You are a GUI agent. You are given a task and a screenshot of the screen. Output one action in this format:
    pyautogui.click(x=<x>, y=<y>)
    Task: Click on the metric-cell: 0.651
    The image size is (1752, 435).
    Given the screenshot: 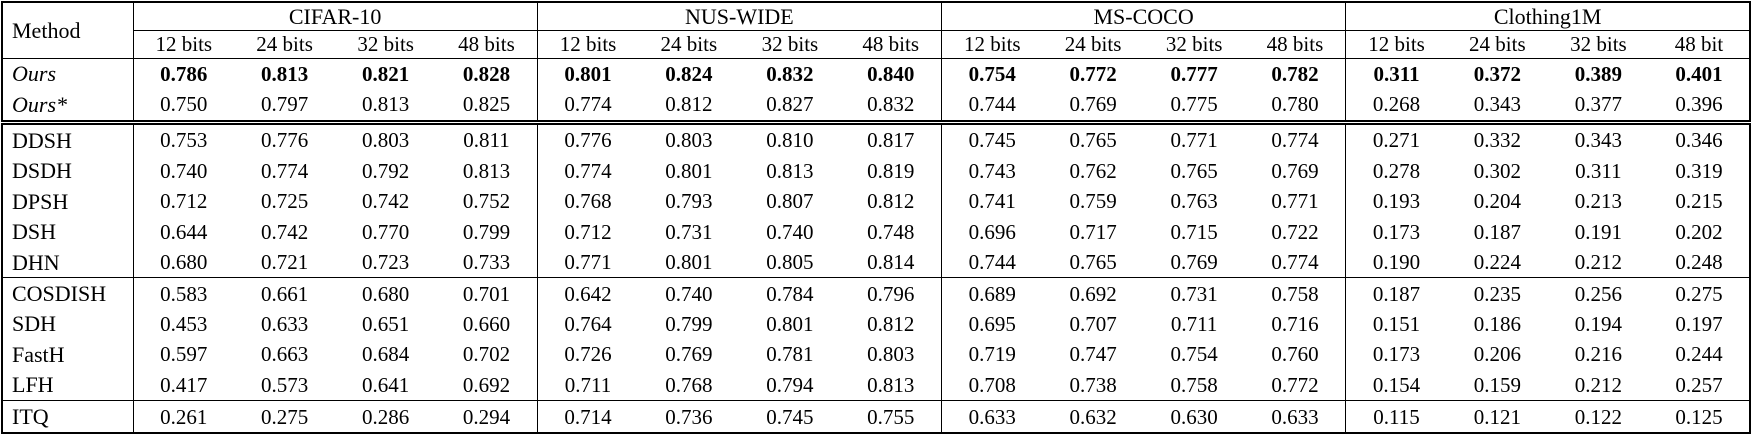 What is the action you would take?
    pyautogui.click(x=386, y=324)
    